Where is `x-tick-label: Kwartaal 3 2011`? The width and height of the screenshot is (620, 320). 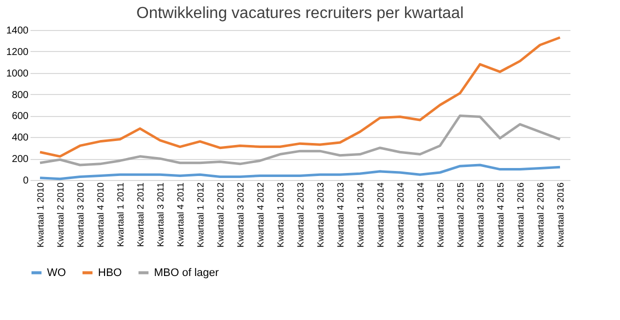 x-tick-label: Kwartaal 3 2011 is located at coordinates (161, 214).